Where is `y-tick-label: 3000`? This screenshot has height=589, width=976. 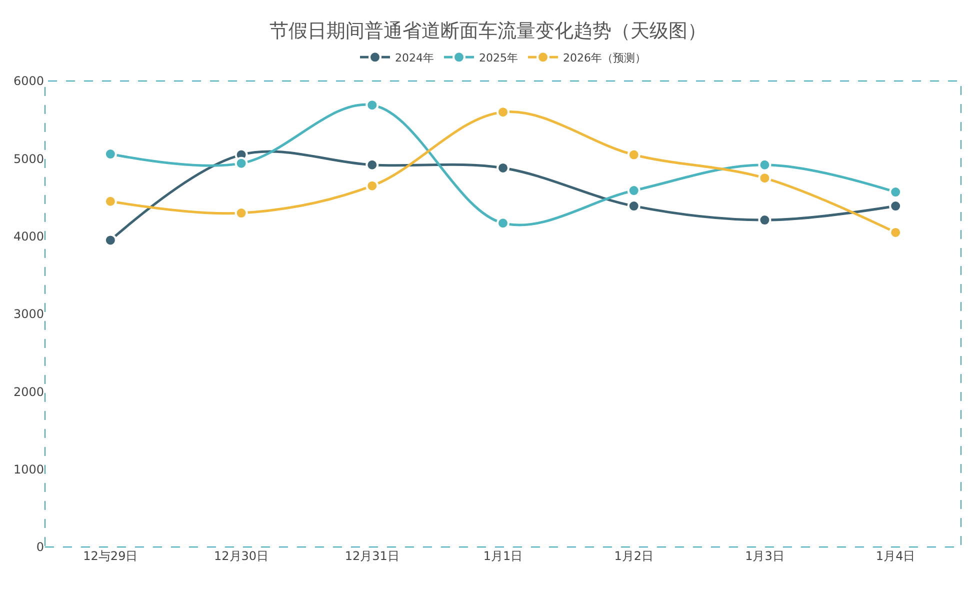
y-tick-label: 3000 is located at coordinates (28, 314).